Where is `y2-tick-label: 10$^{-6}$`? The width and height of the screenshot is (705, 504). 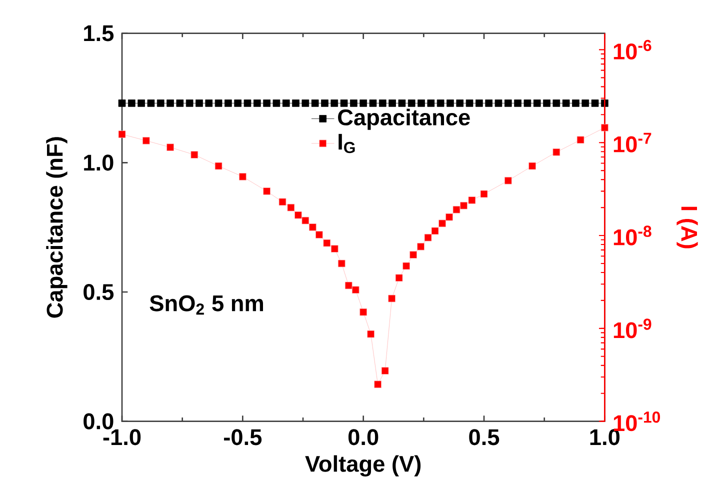
y2-tick-label: 10$^{-6}$ is located at coordinates (633, 50).